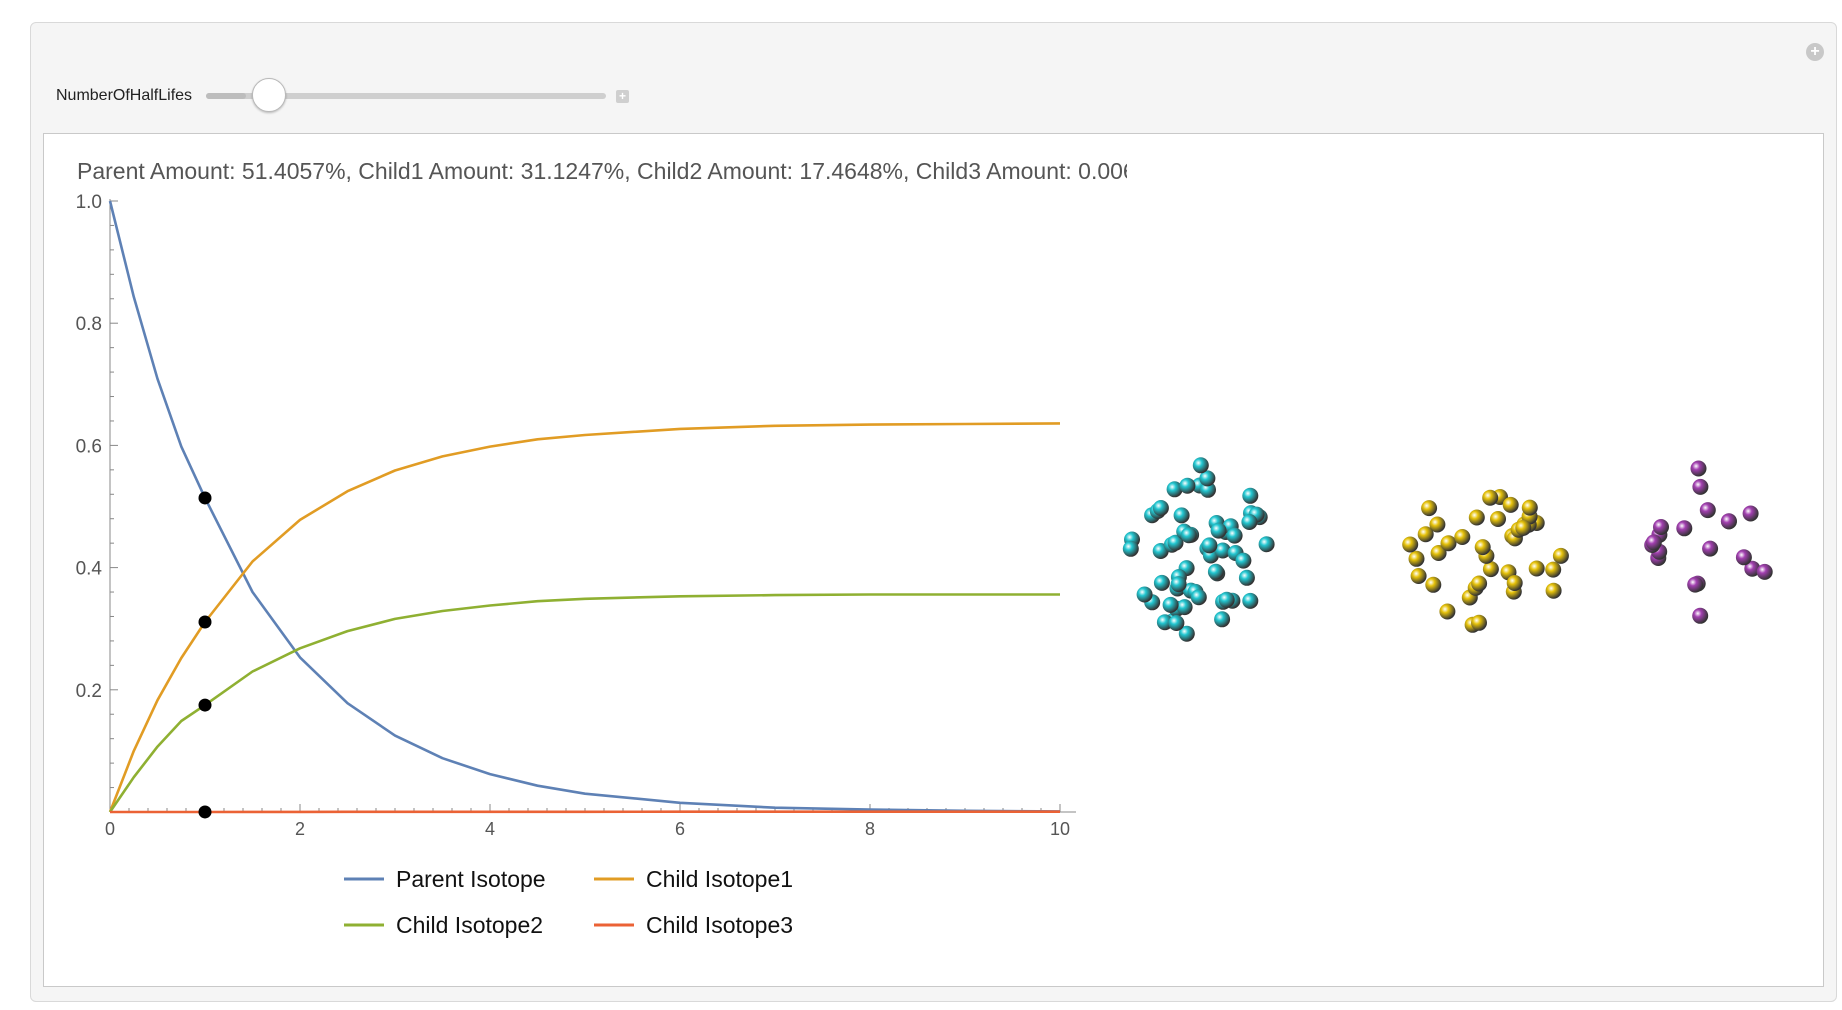 The image size is (1842, 1010). Describe the element at coordinates (89, 569) in the screenshot. I see `y-tick-label: 0.4` at that location.